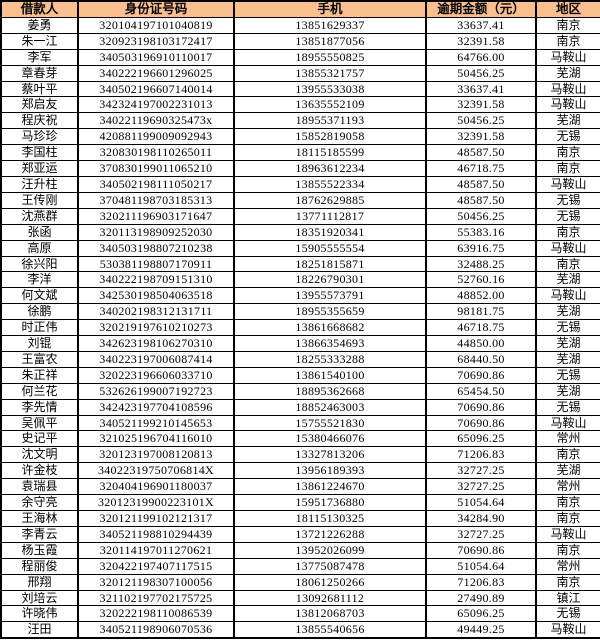 The width and height of the screenshot is (600, 640). What do you see at coordinates (156, 312) in the screenshot?
I see `cell-id-number: 340202198312131711` at bounding box center [156, 312].